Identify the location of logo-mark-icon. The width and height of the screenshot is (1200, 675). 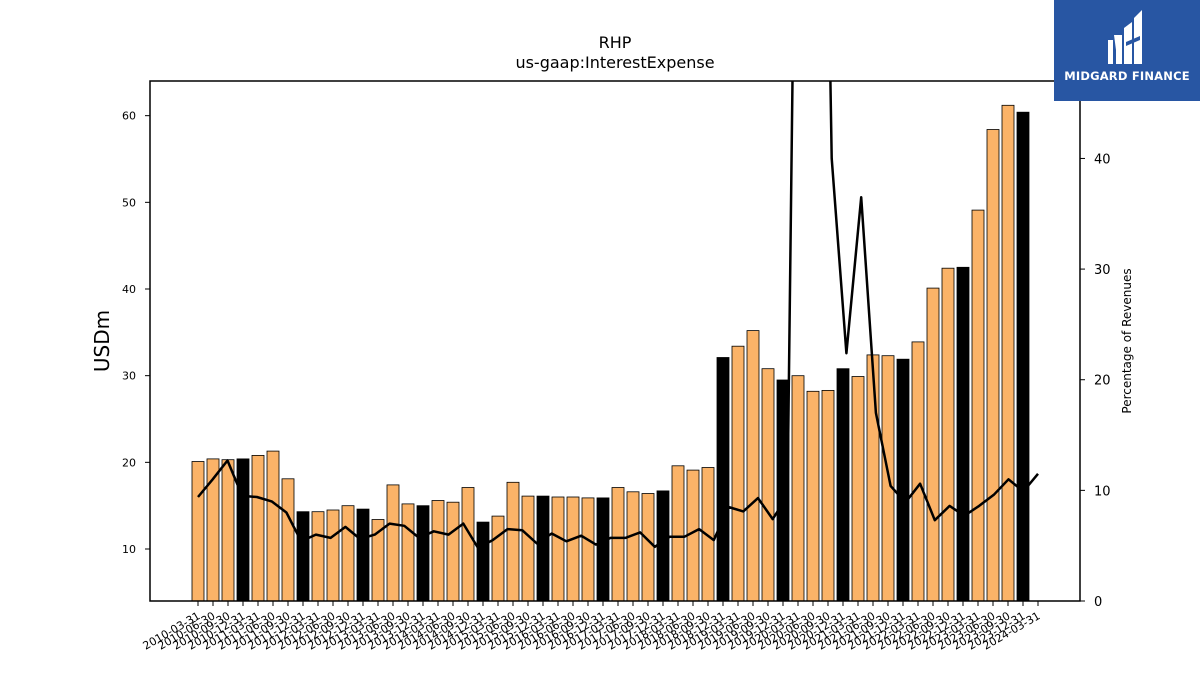
(1127, 50).